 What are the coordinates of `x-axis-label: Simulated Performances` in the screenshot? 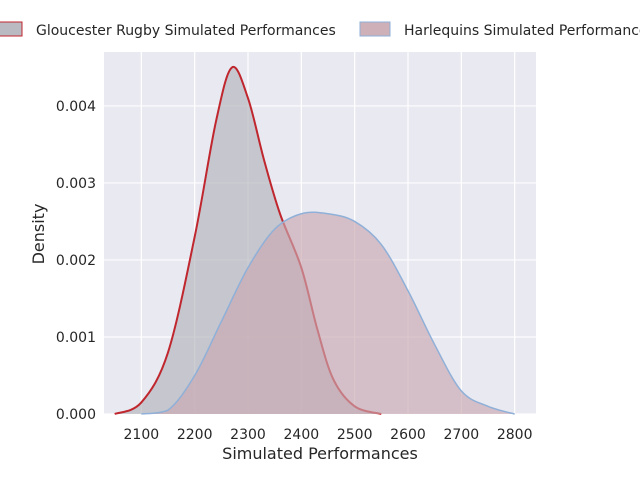 It's located at (320, 453).